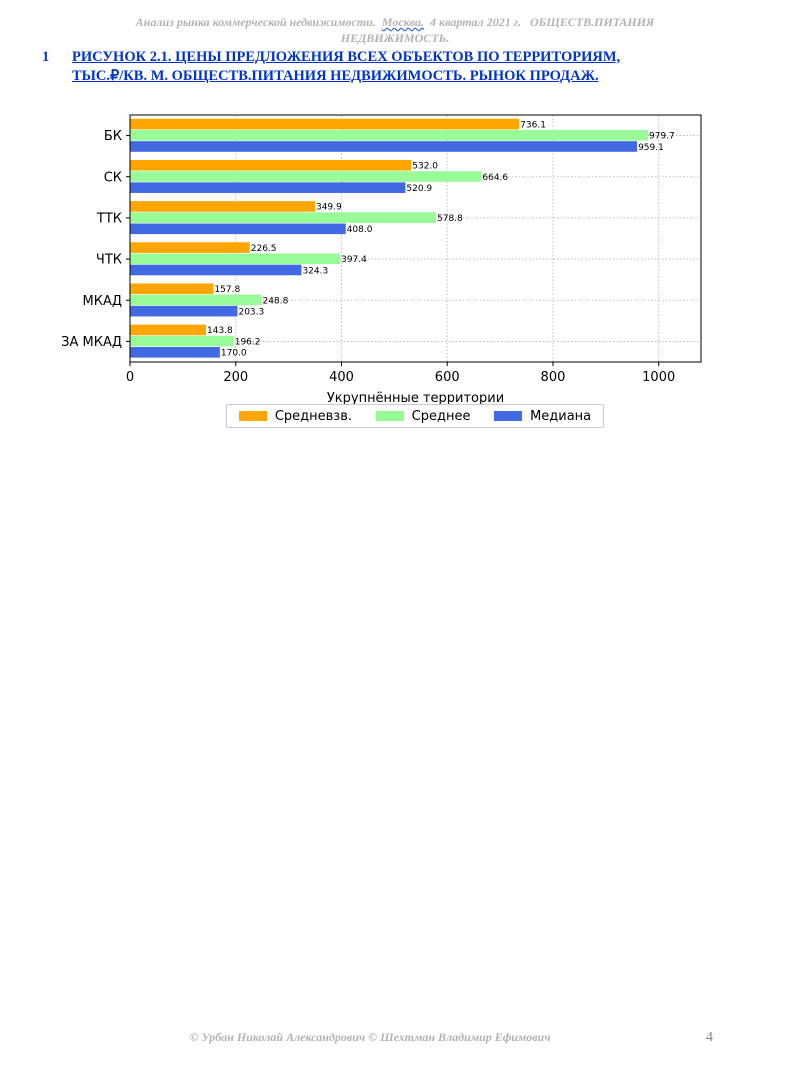  Describe the element at coordinates (419, 189) in the screenshot. I see `bar-value-label: 520.9` at that location.